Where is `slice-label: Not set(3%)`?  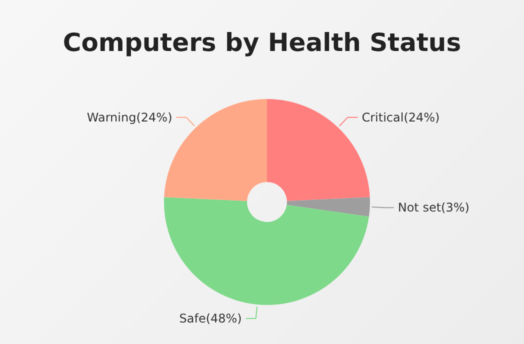
slice-label: Not set(3%) is located at coordinates (434, 207).